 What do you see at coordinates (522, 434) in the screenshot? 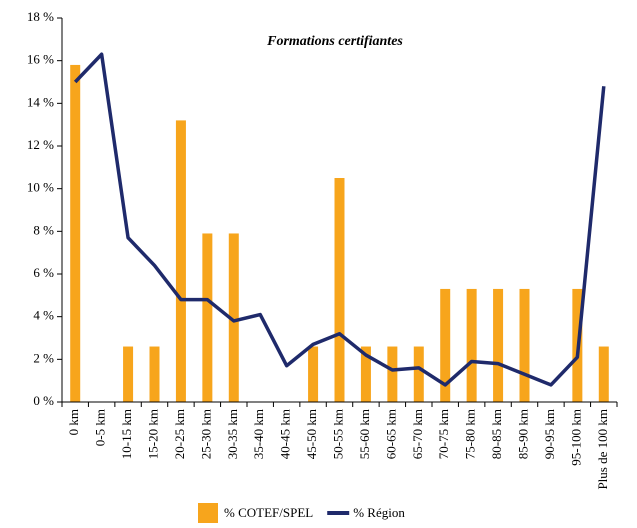
I see `x-tick-label: 85-90 km` at bounding box center [522, 434].